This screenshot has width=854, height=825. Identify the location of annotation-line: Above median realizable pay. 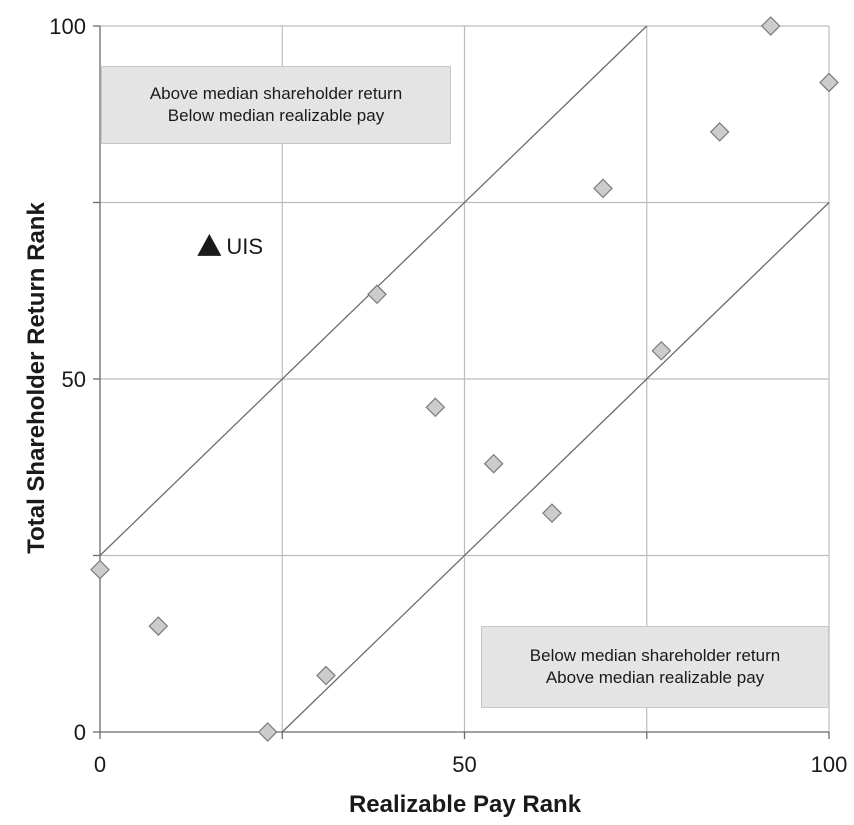
(655, 677).